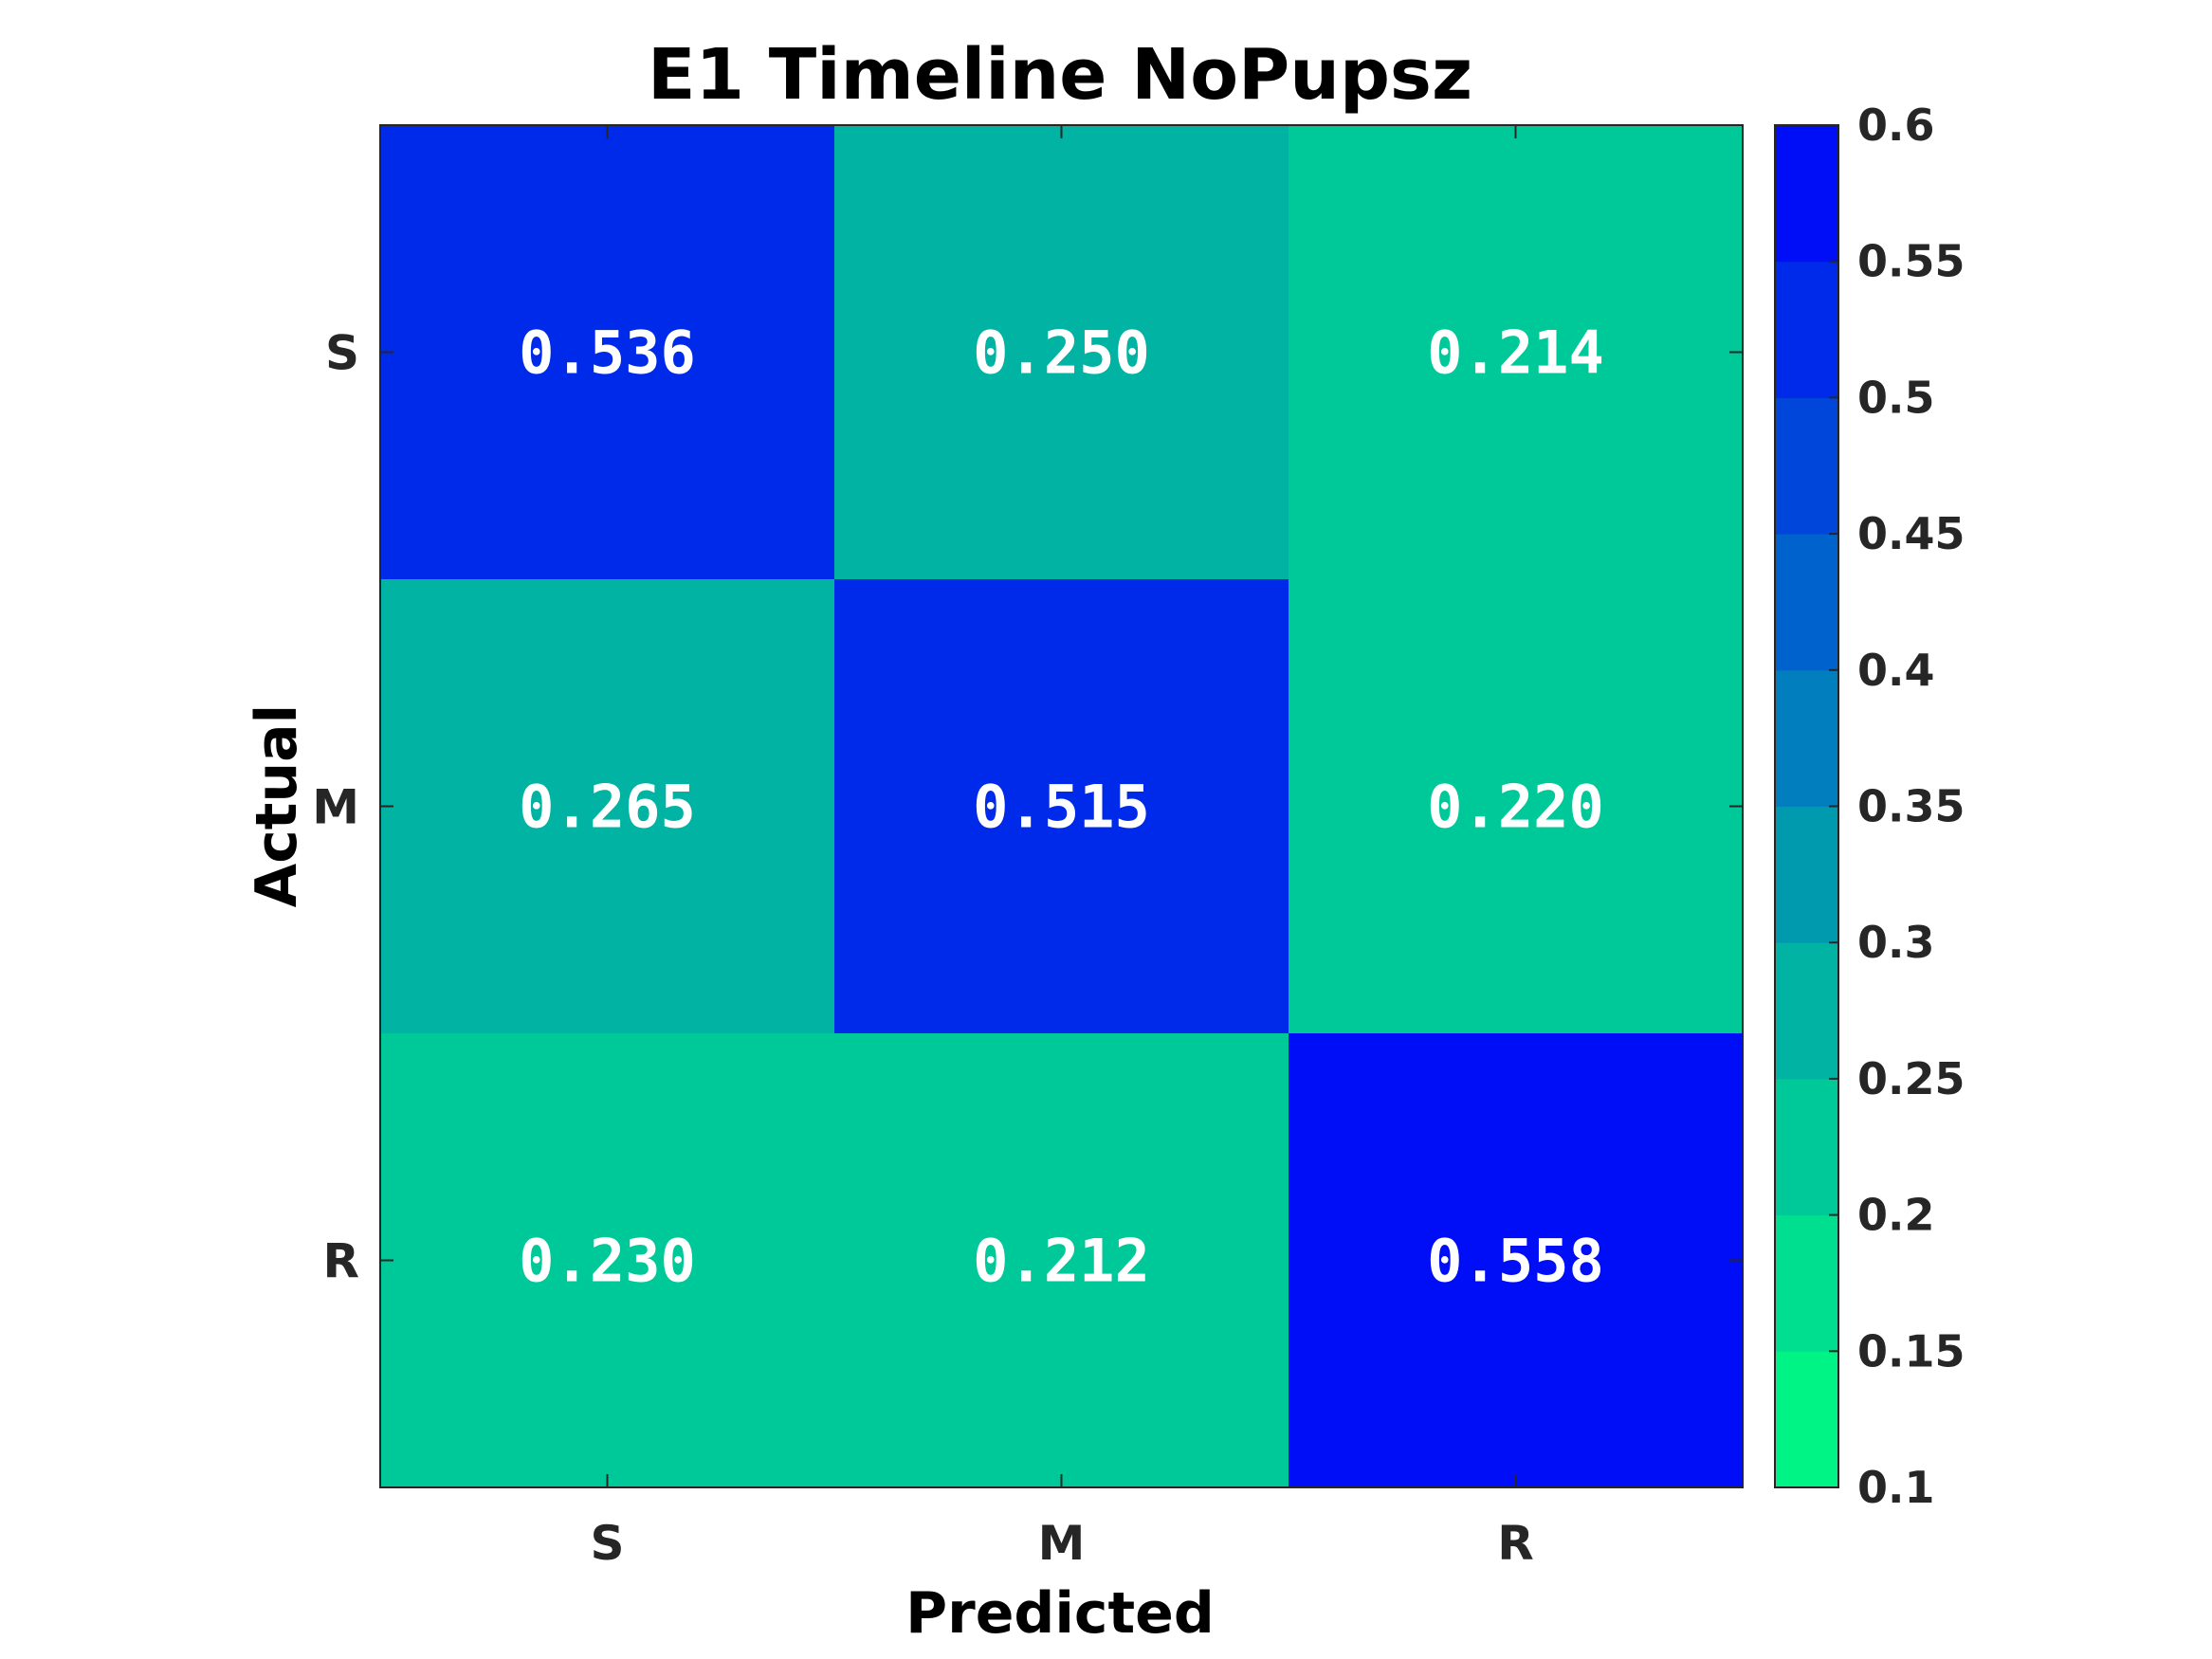 This screenshot has height=1659, width=2212. I want to click on colorbar-tick-label: 0.5, so click(1896, 397).